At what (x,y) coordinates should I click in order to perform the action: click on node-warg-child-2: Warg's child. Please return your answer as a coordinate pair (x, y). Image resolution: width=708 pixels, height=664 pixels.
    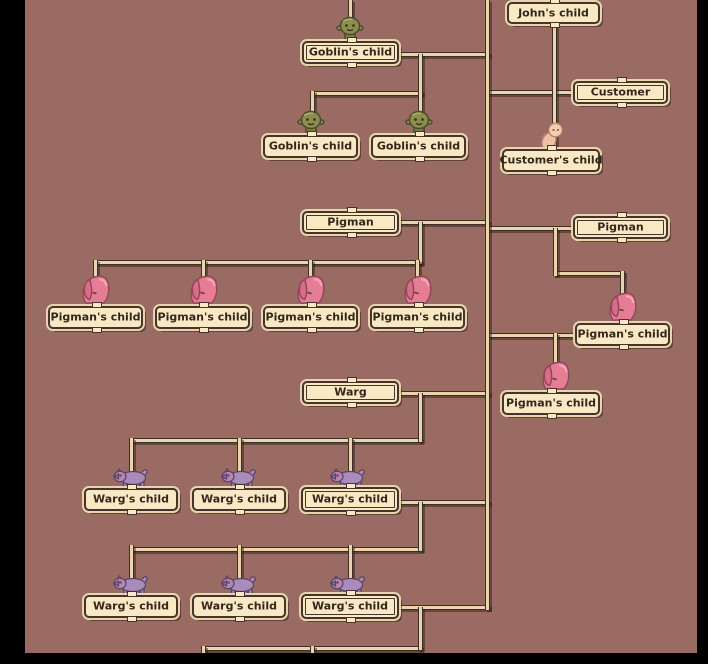
    Looking at the image, I should click on (239, 499).